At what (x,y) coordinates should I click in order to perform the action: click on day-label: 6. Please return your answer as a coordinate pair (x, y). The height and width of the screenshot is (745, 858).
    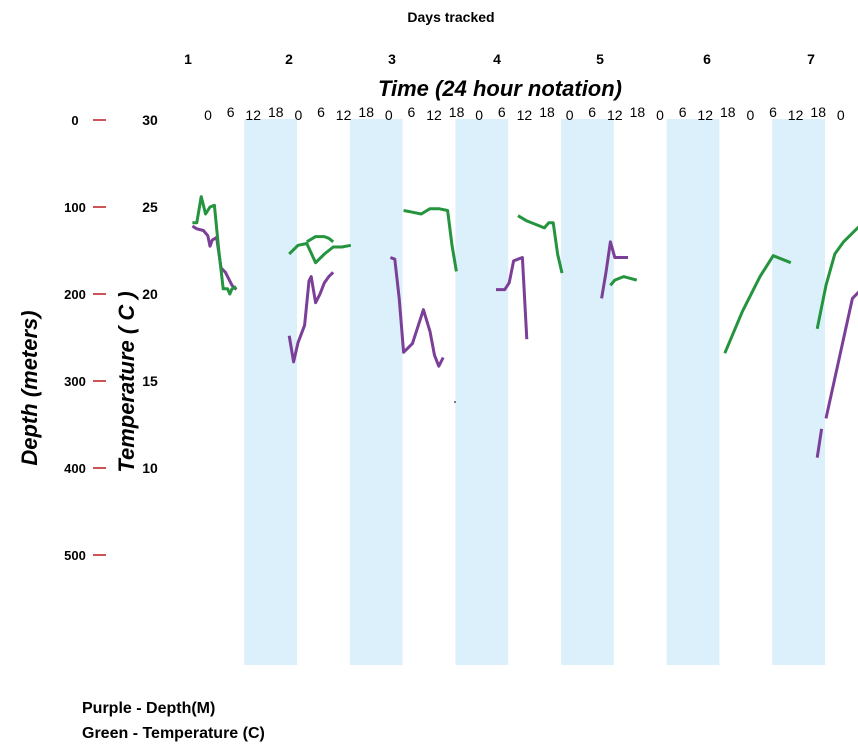
    Looking at the image, I should click on (707, 59).